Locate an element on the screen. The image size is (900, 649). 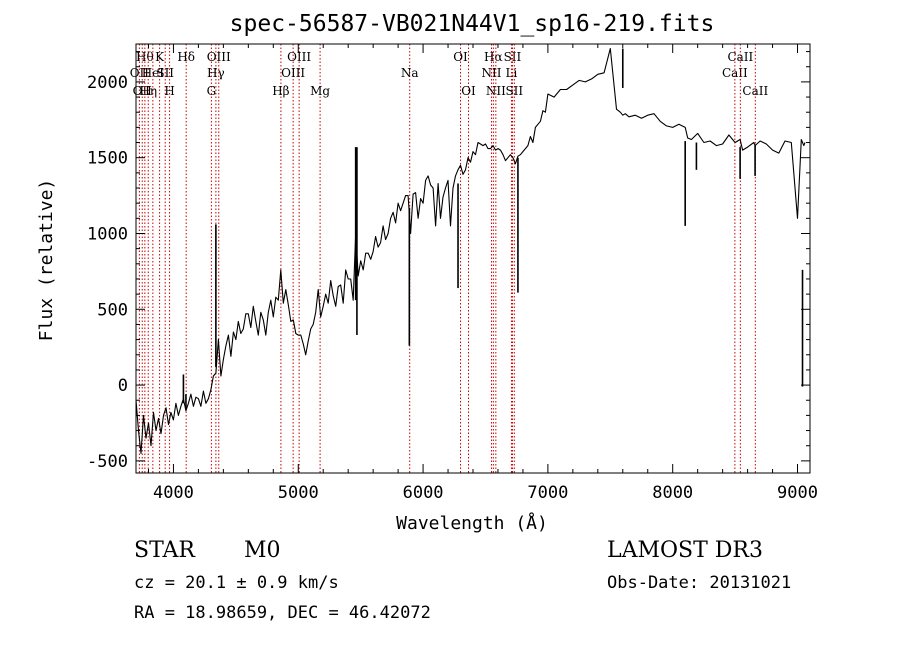
line-marker-label-12: Hβ is located at coordinates (280, 91).